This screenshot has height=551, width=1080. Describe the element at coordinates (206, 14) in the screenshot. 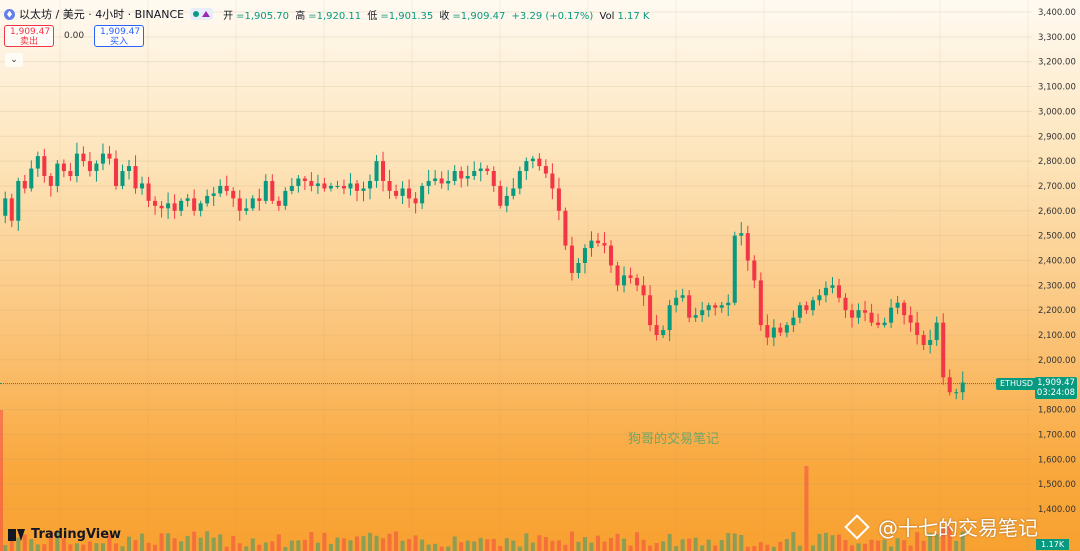

I see `alert-triangle-icon` at that location.